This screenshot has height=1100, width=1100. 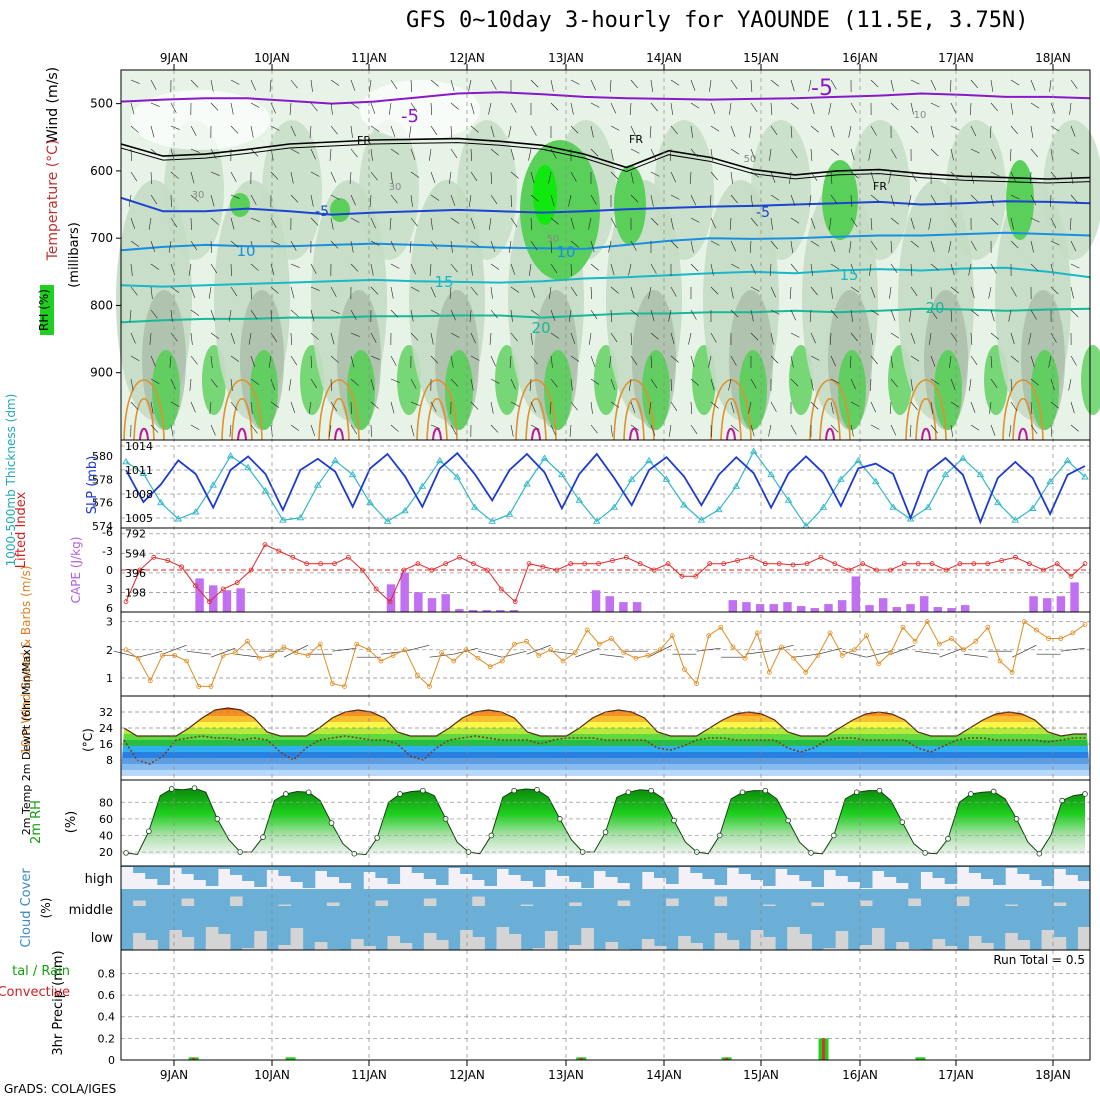 What do you see at coordinates (605, 761) in the screenshot?
I see `temp-band` at bounding box center [605, 761].